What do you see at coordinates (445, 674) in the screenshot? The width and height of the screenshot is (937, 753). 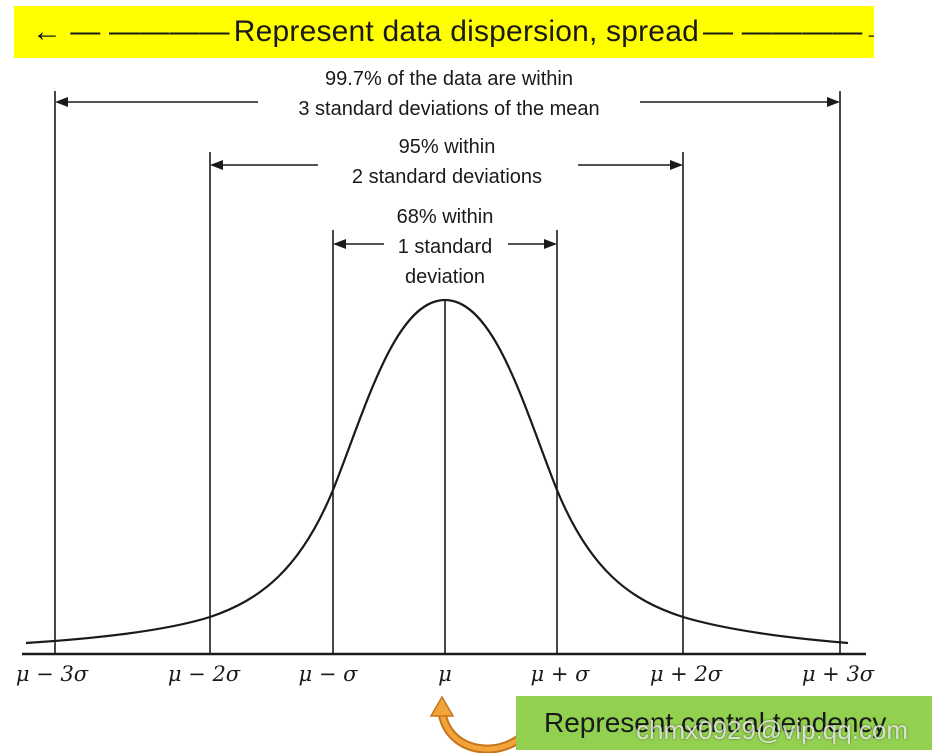 I see `axis-label-mean: μ` at bounding box center [445, 674].